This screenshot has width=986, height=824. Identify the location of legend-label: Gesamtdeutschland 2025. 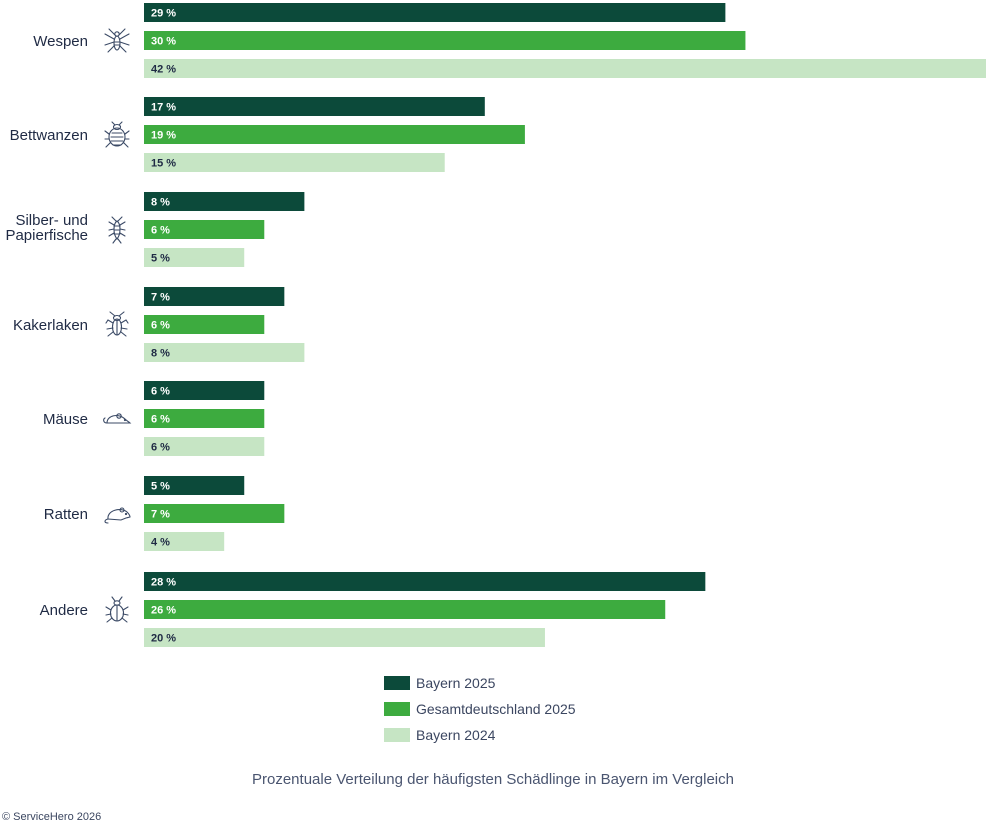
(496, 709).